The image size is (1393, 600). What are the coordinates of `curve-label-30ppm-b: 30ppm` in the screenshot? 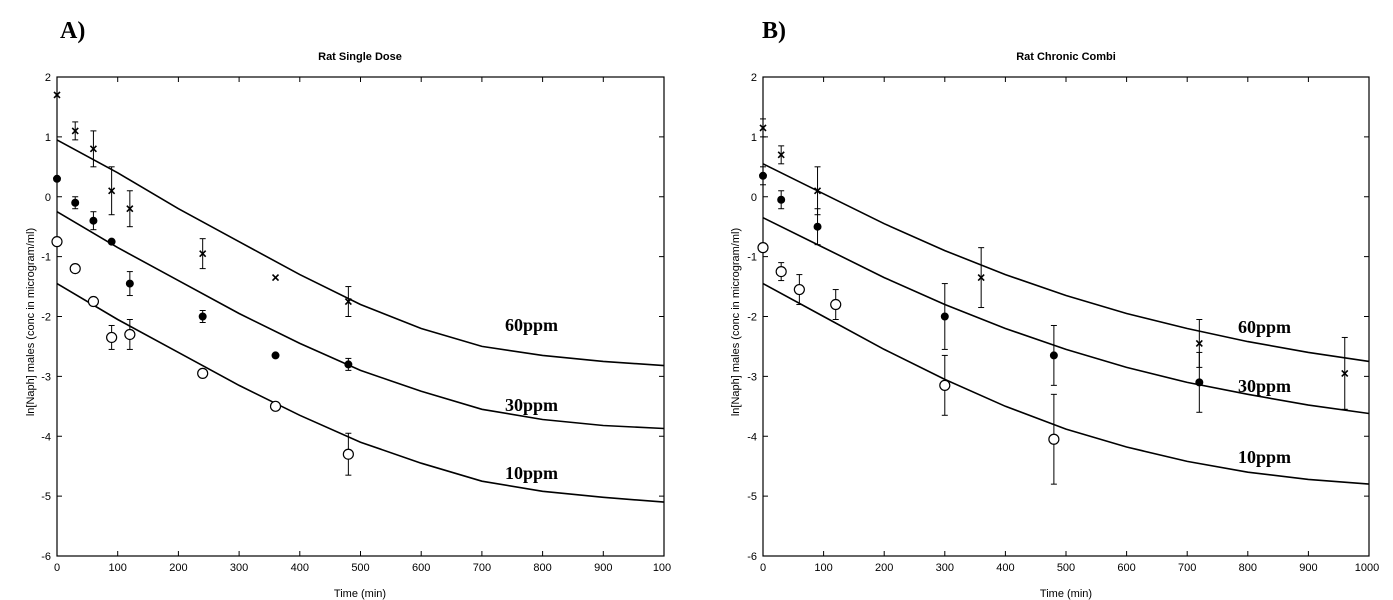 It's located at (1264, 386).